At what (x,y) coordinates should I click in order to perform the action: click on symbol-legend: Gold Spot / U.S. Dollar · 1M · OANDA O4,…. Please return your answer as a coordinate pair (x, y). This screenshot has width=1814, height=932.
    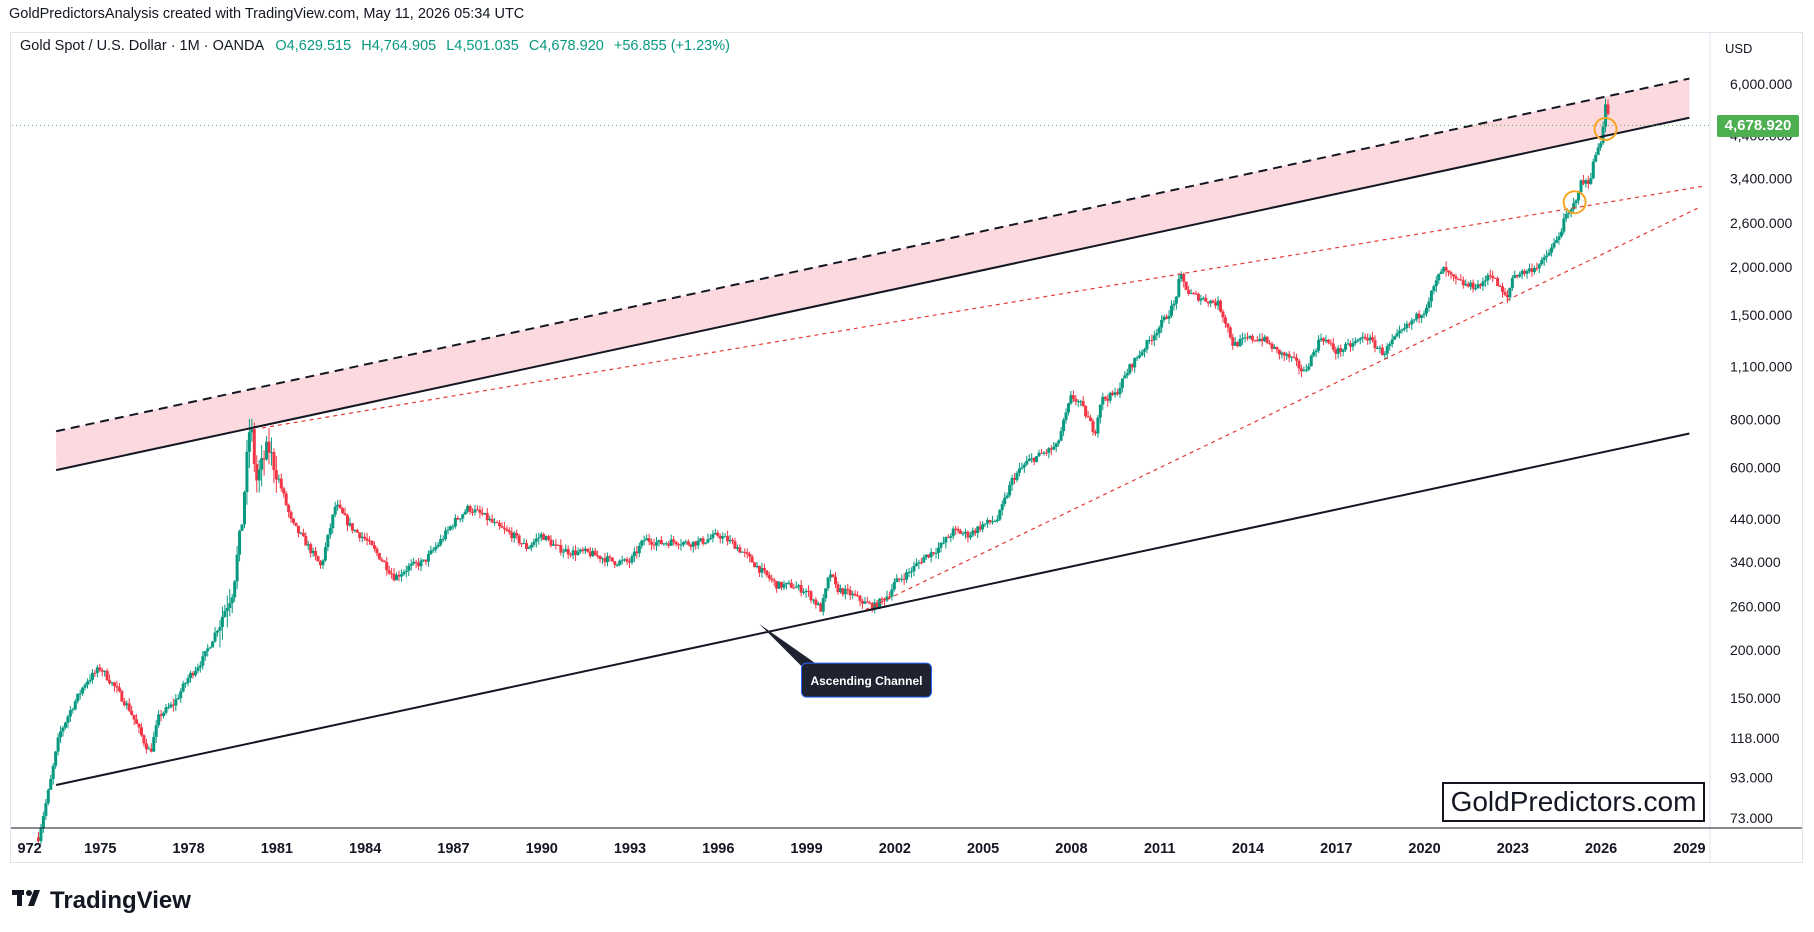
    Looking at the image, I should click on (378, 46).